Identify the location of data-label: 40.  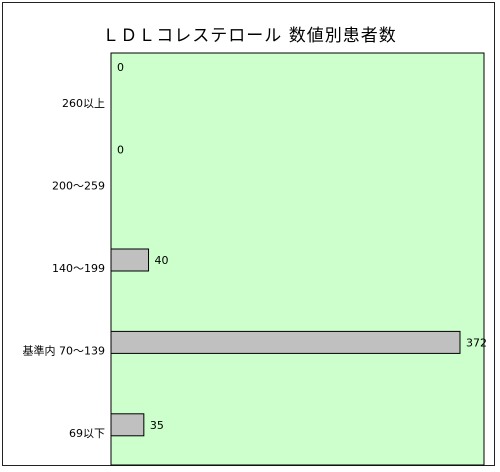
(162, 260).